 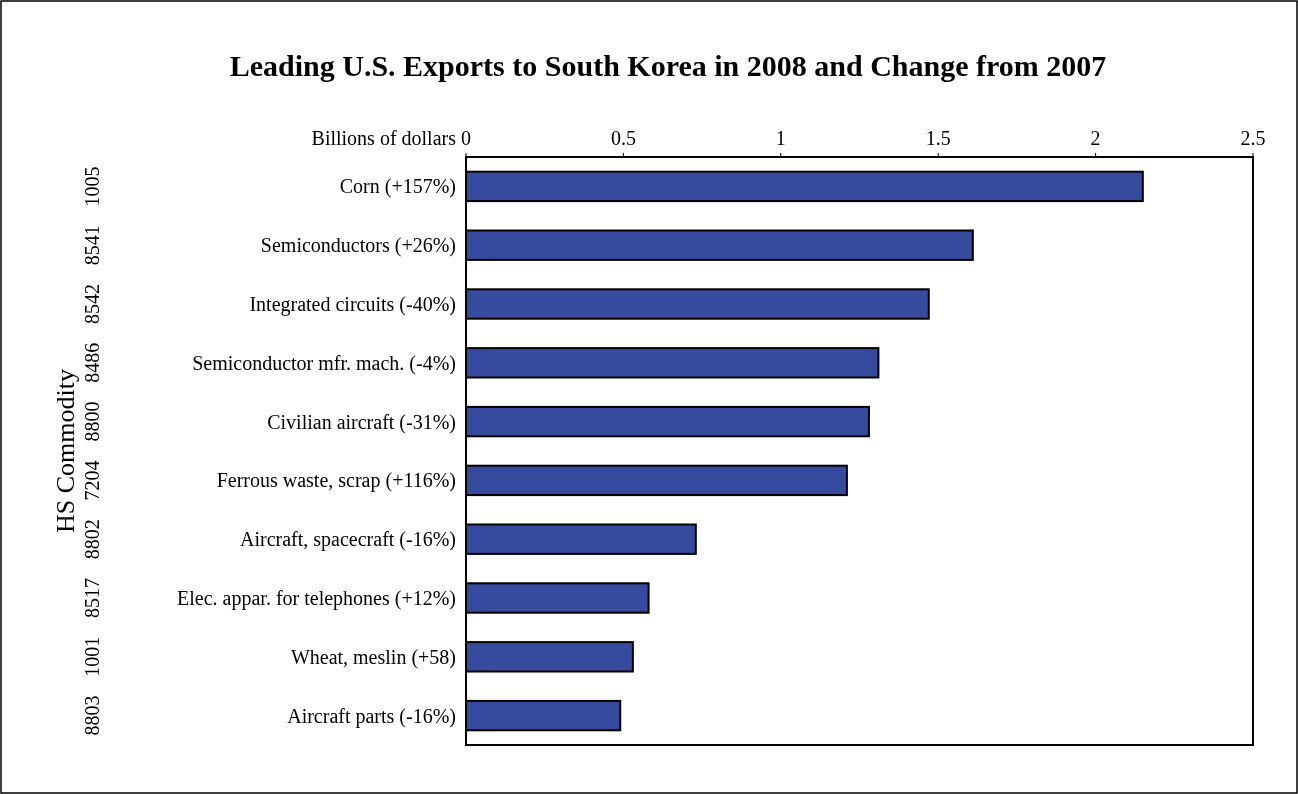 What do you see at coordinates (623, 138) in the screenshot?
I see `x-tick-label: 0.5` at bounding box center [623, 138].